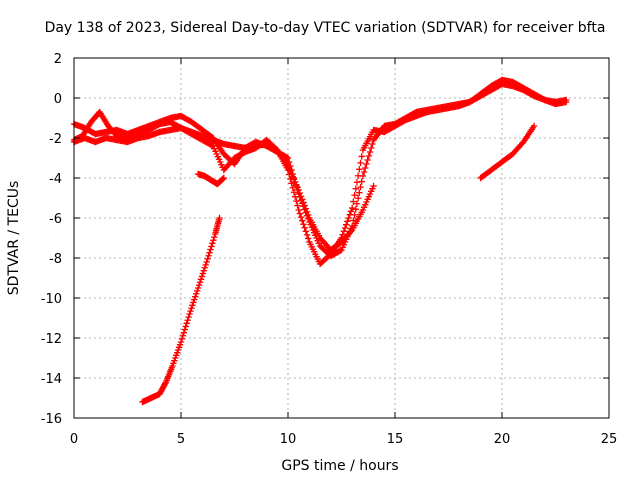 The height and width of the screenshot is (480, 640). I want to click on y-tick-label: -12, so click(51, 339).